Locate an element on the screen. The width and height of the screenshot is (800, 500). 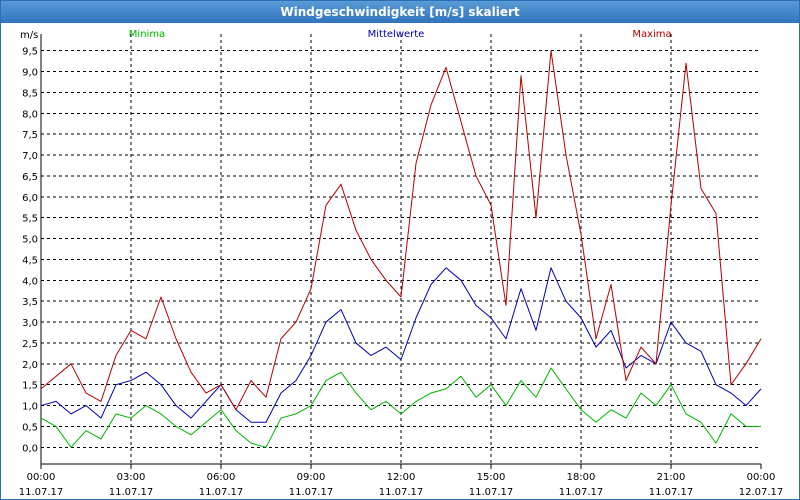
y-tick-label: 4,5 is located at coordinates (30, 260).